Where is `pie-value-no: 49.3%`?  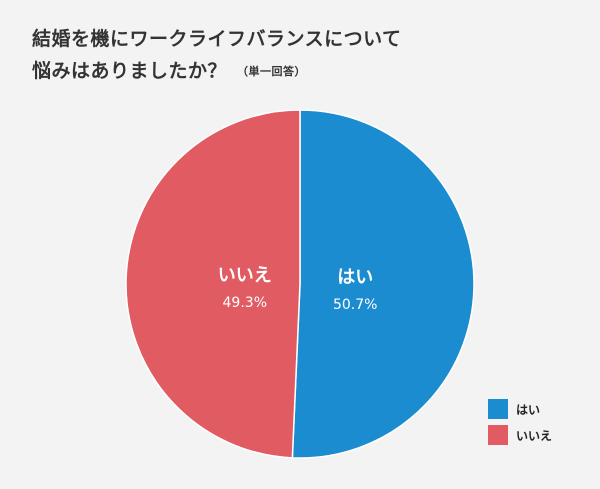
pie-value-no: 49.3% is located at coordinates (245, 303).